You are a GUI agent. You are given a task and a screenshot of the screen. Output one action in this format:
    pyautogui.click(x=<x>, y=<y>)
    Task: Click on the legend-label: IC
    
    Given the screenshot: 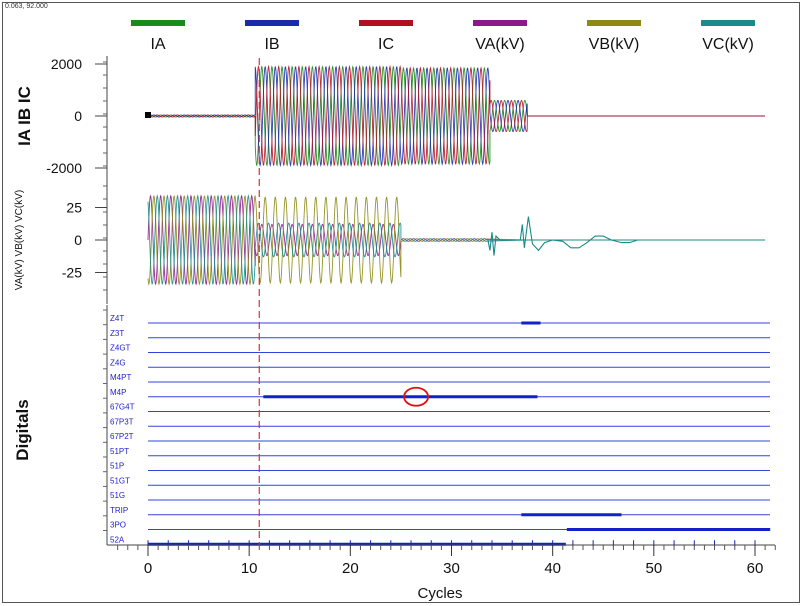 What is the action you would take?
    pyautogui.click(x=386, y=44)
    